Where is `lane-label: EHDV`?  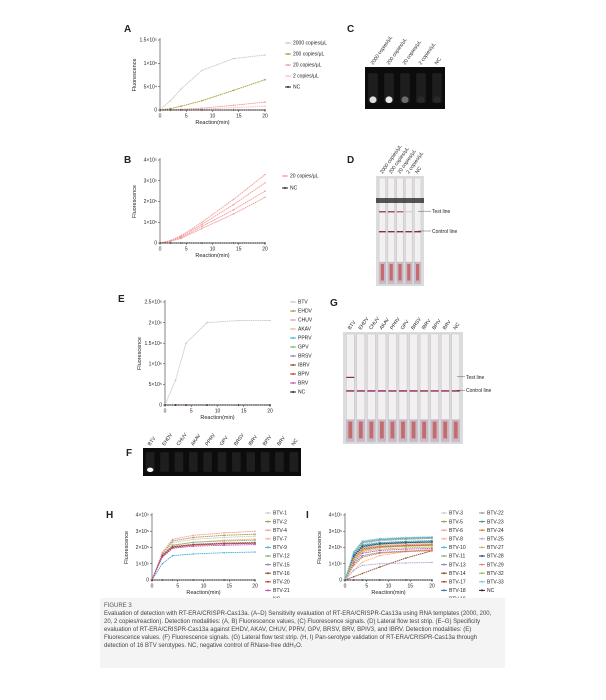 lane-label: EHDV is located at coordinates (167, 439).